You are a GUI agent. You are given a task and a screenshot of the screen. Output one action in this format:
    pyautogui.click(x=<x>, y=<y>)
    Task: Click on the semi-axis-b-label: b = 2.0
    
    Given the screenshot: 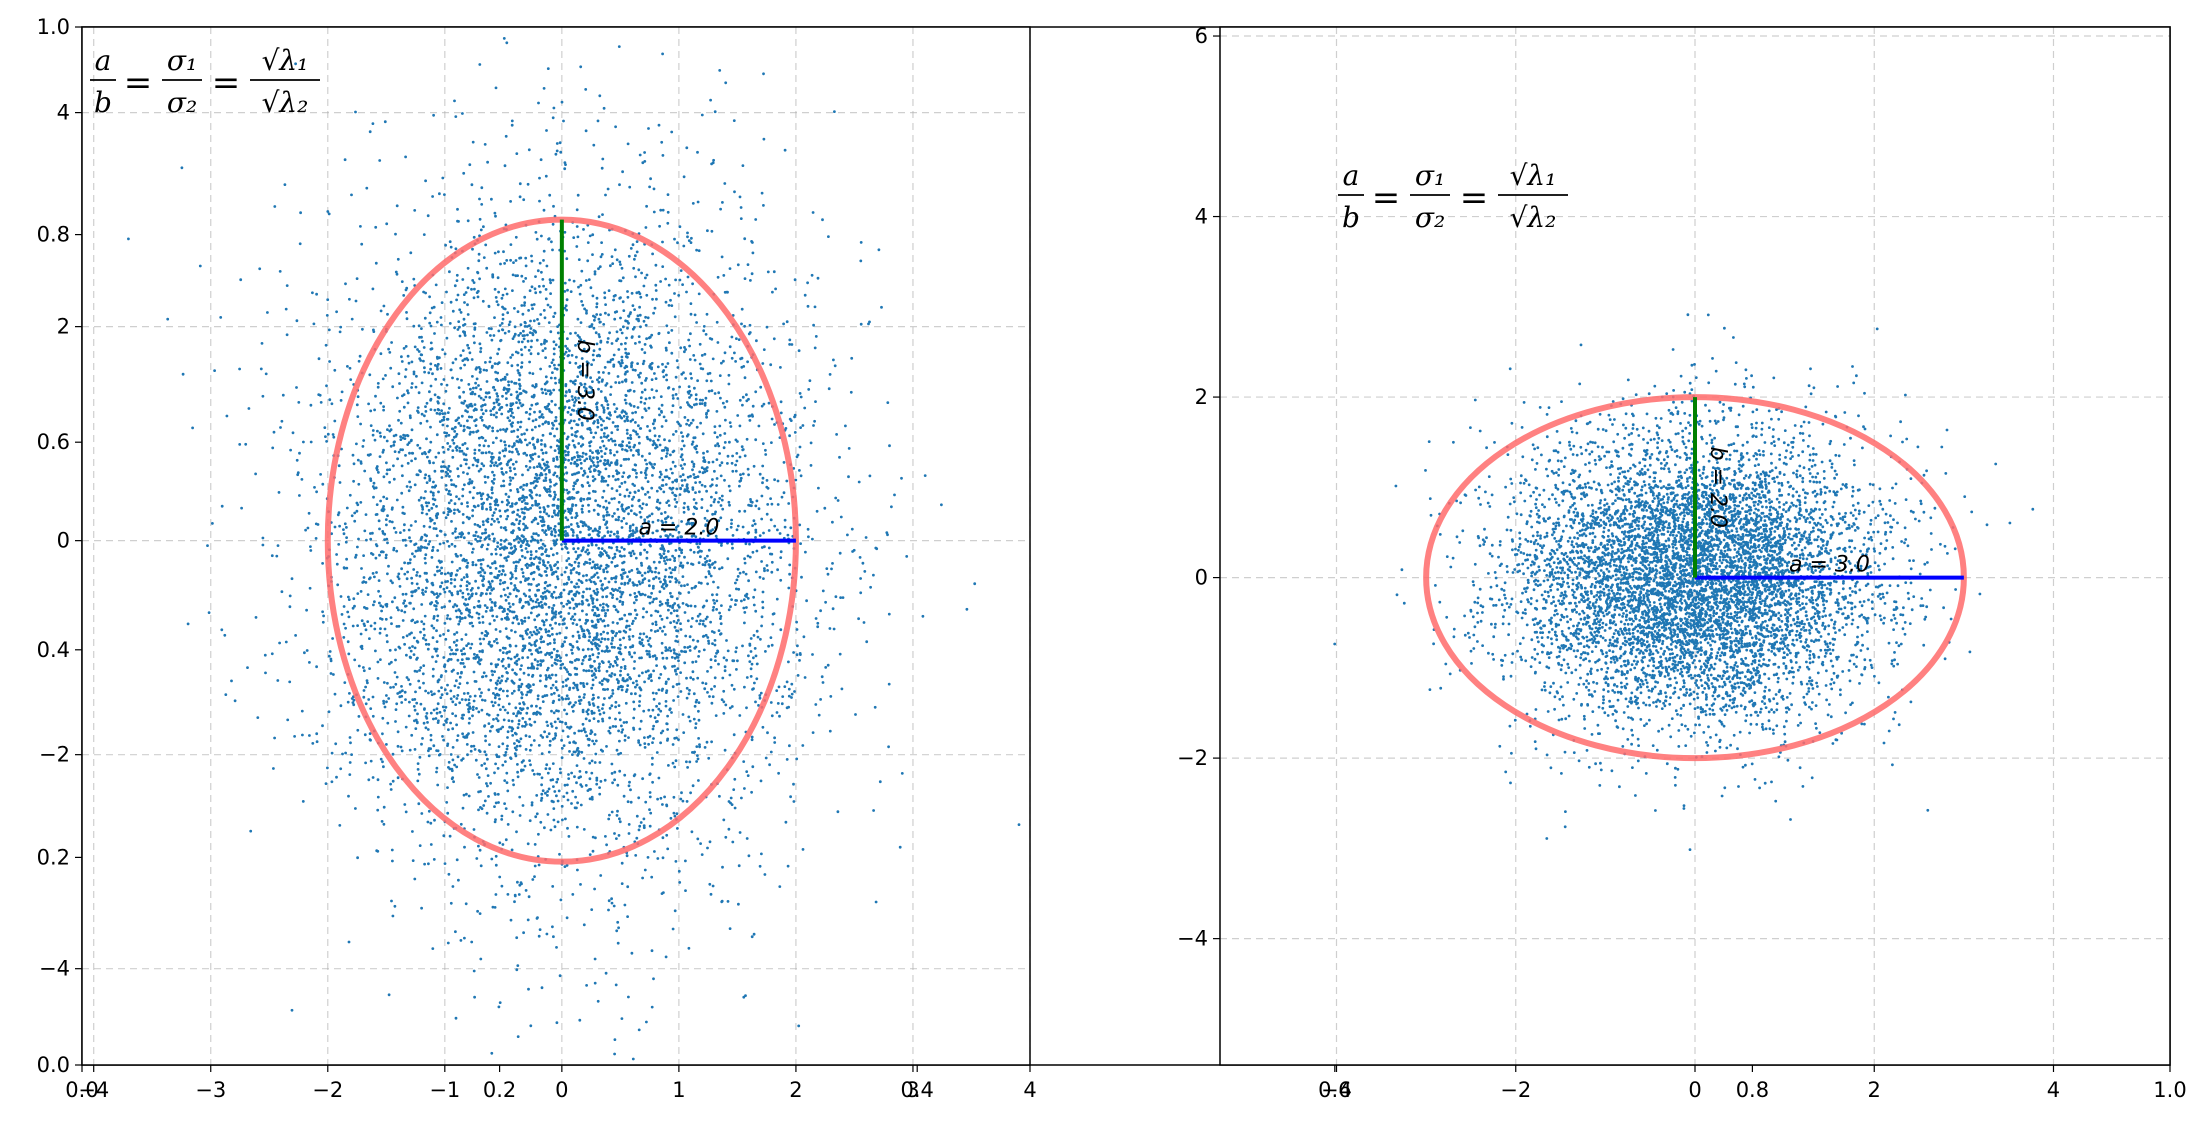 What is the action you would take?
    pyautogui.click(x=1717, y=487)
    